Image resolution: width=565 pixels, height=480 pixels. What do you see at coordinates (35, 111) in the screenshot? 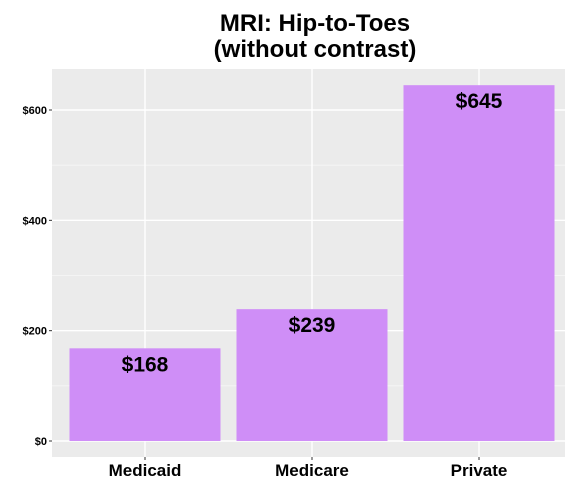
I see `y-tick-label: $600` at bounding box center [35, 111].